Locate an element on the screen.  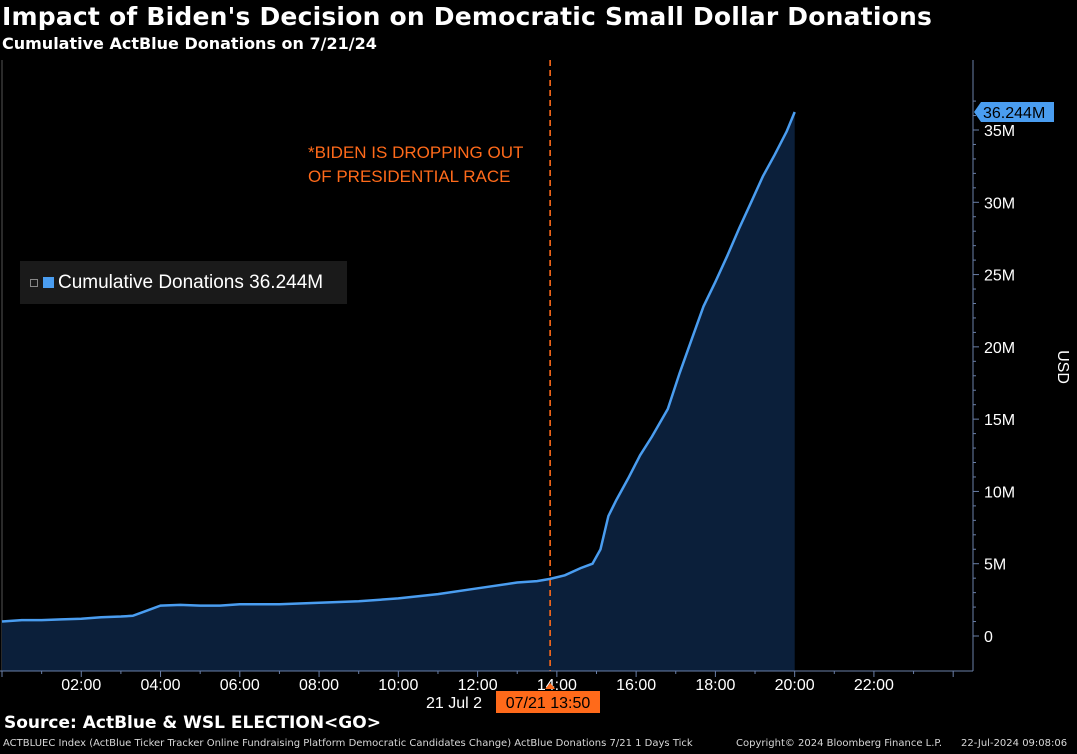
y-tick-label: 0 is located at coordinates (988, 637).